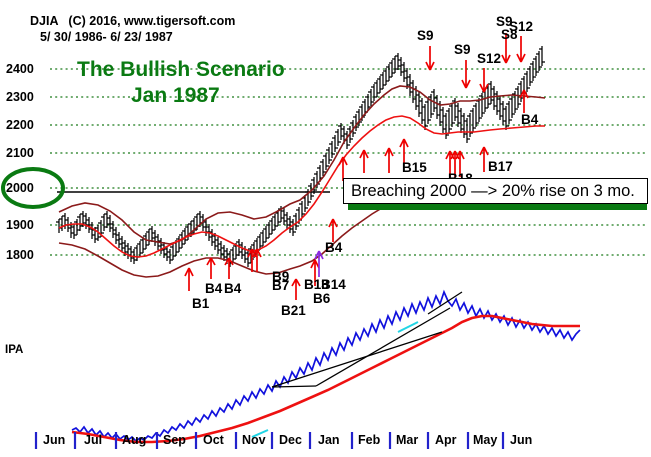 This screenshot has width=651, height=457. I want to click on signal-label-b4-b: B4, so click(233, 288).